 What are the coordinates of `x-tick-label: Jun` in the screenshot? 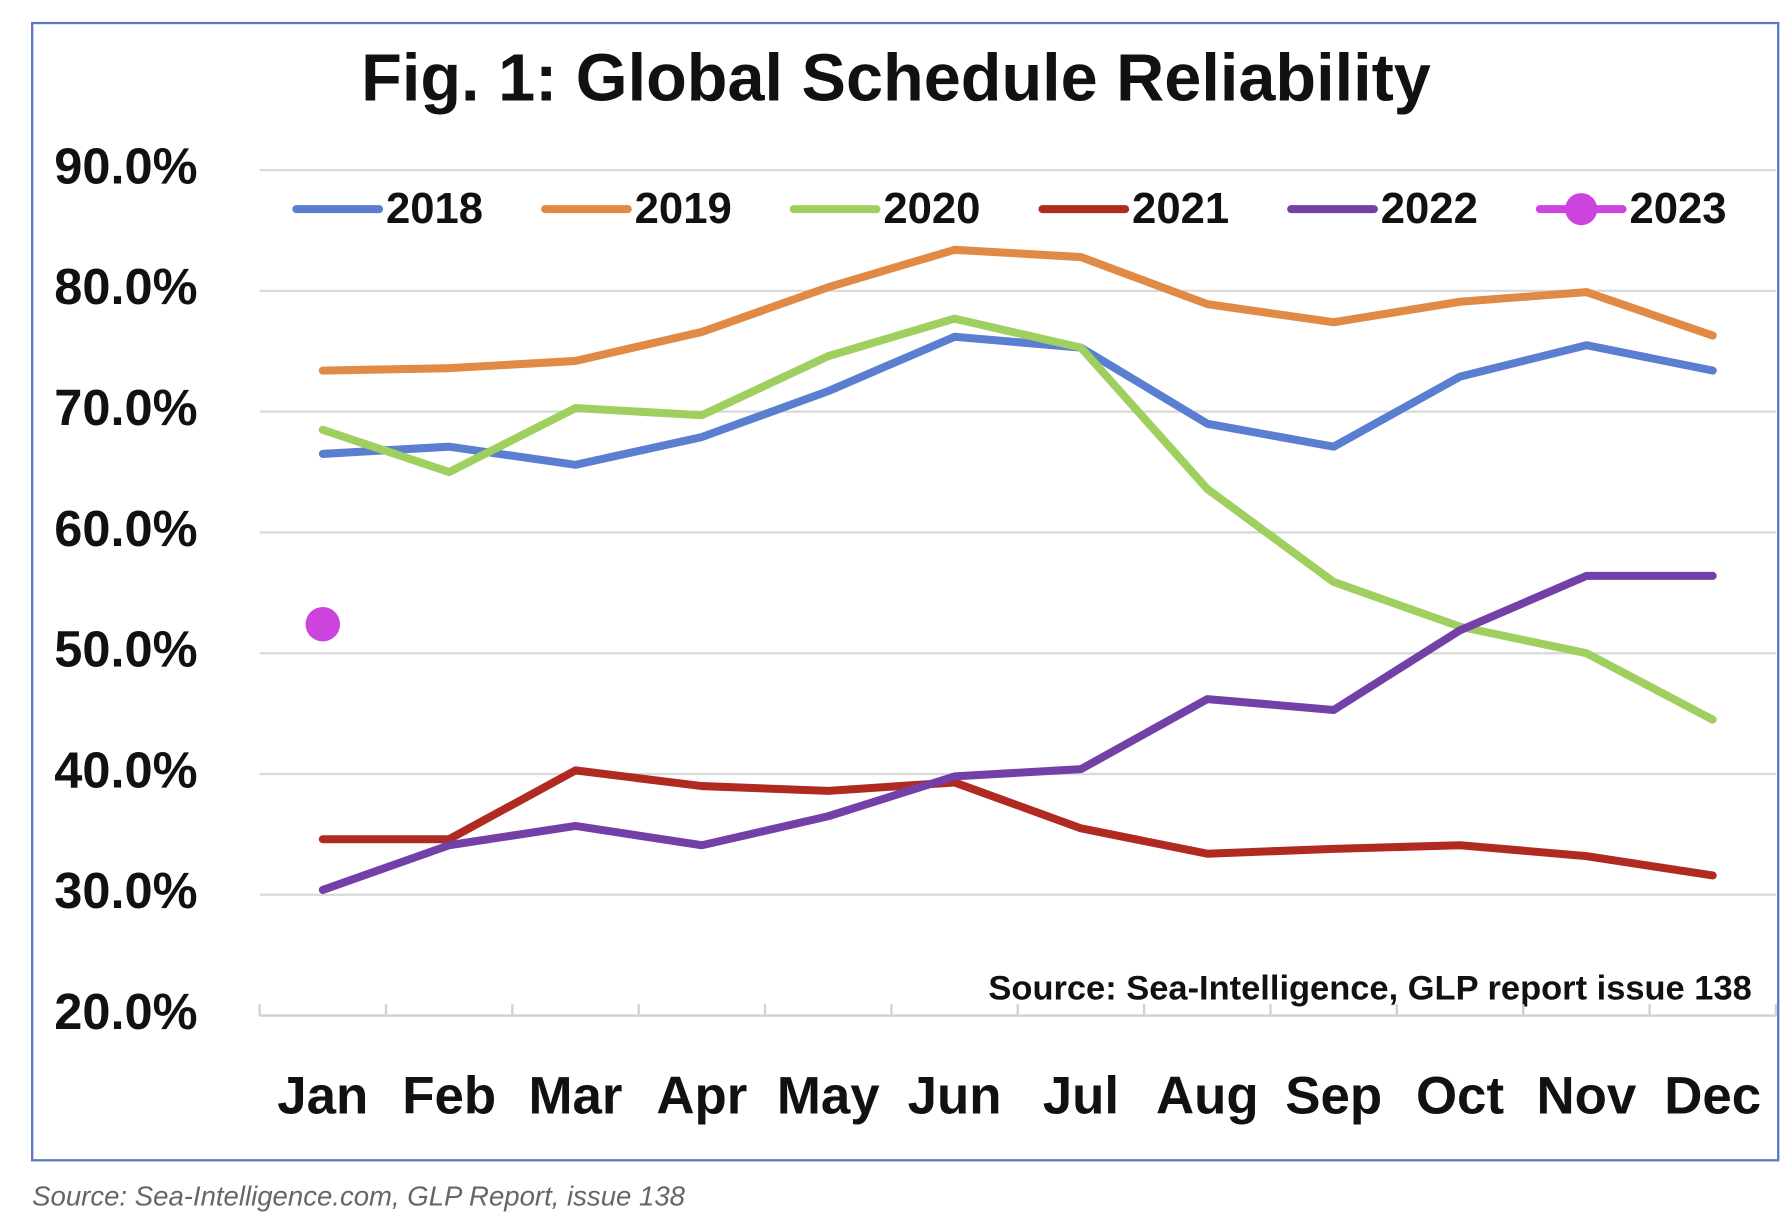 It's located at (955, 1095).